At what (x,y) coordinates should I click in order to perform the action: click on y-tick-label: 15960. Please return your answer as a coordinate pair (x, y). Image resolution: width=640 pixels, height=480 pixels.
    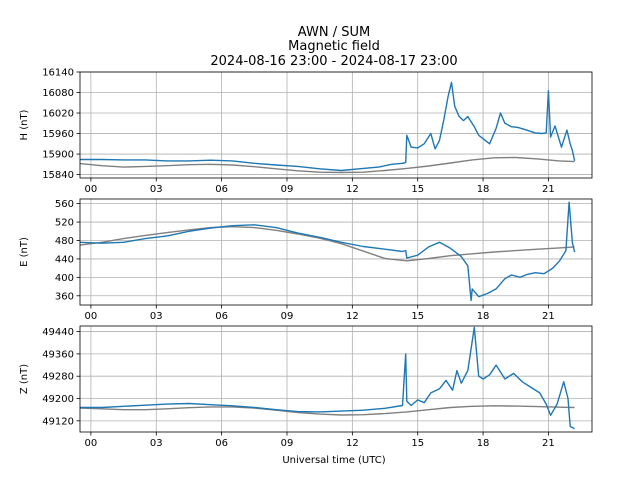
    Looking at the image, I should click on (58, 134).